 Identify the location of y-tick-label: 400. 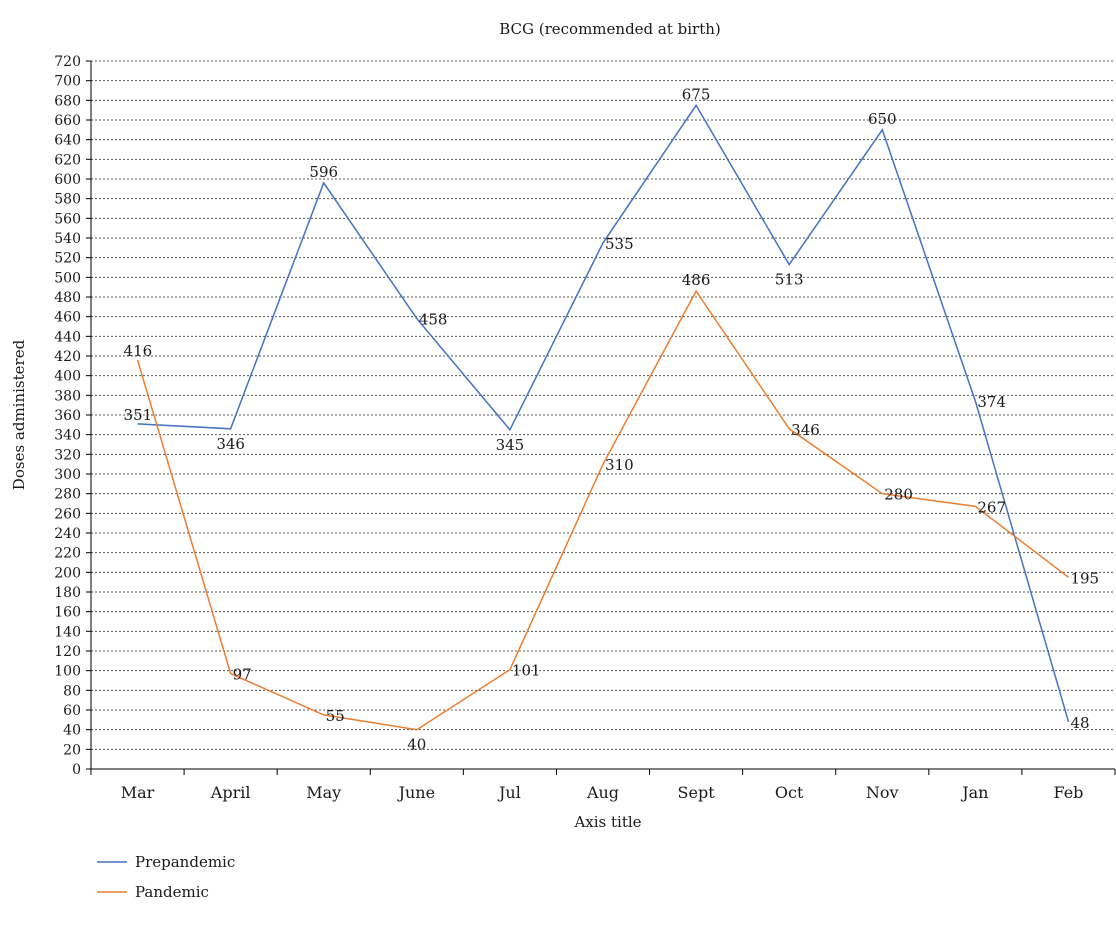
(67, 377).